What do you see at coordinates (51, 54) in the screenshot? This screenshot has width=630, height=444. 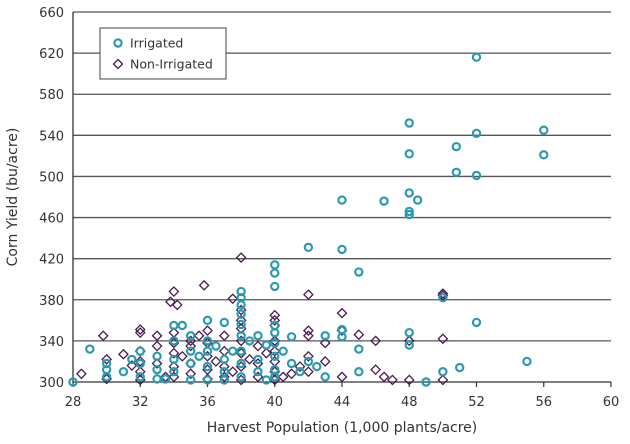 I see `y-tick-label: 620` at bounding box center [51, 54].